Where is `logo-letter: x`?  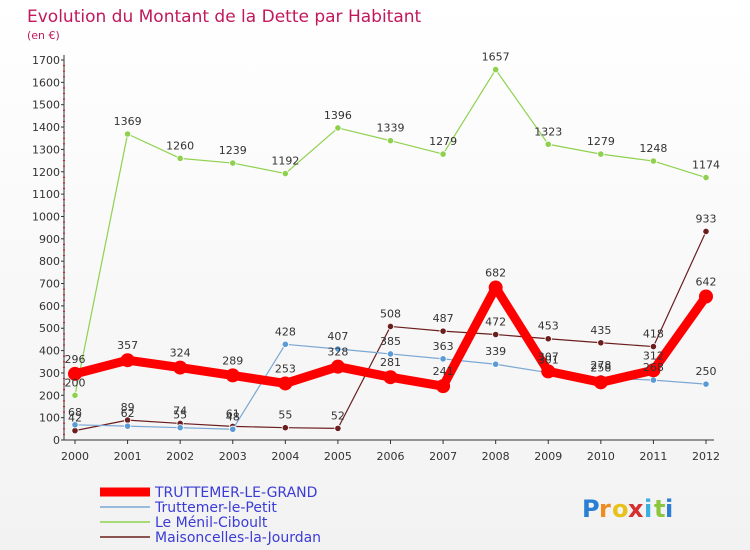 logo-letter: x is located at coordinates (636, 509).